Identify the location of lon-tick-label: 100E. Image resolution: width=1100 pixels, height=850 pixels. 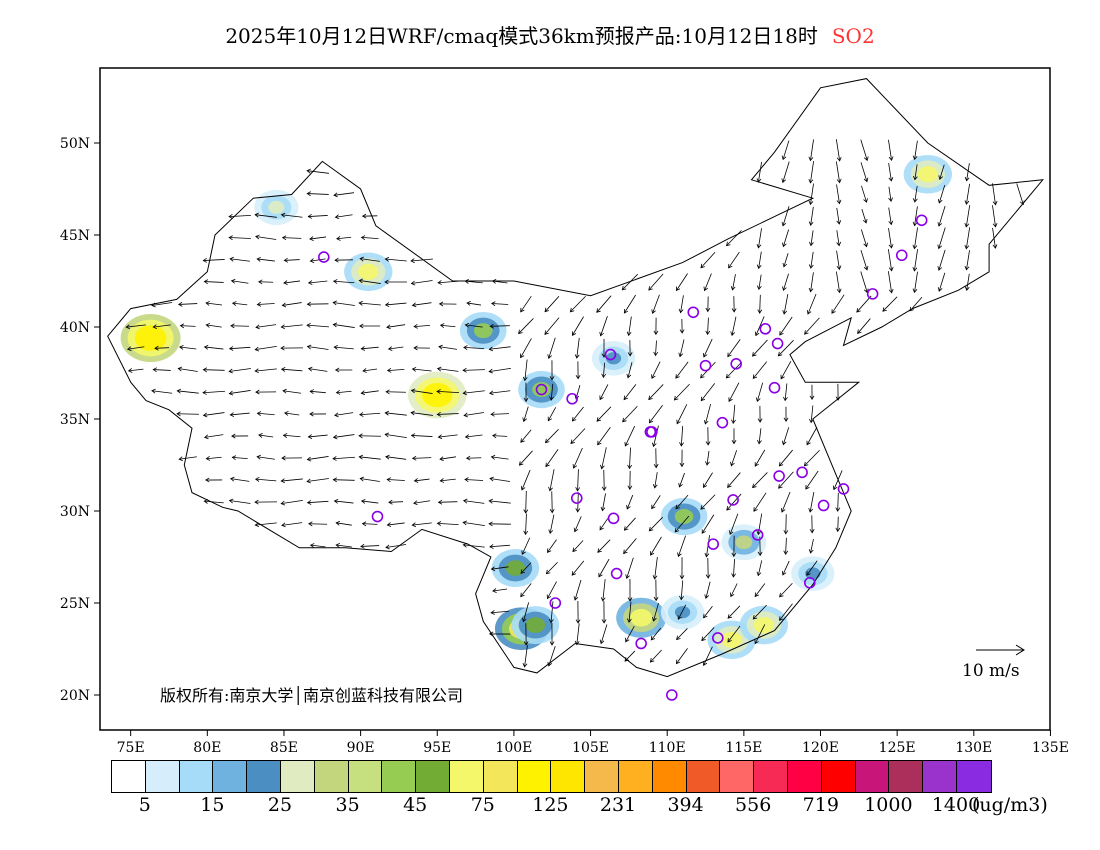
(513, 748).